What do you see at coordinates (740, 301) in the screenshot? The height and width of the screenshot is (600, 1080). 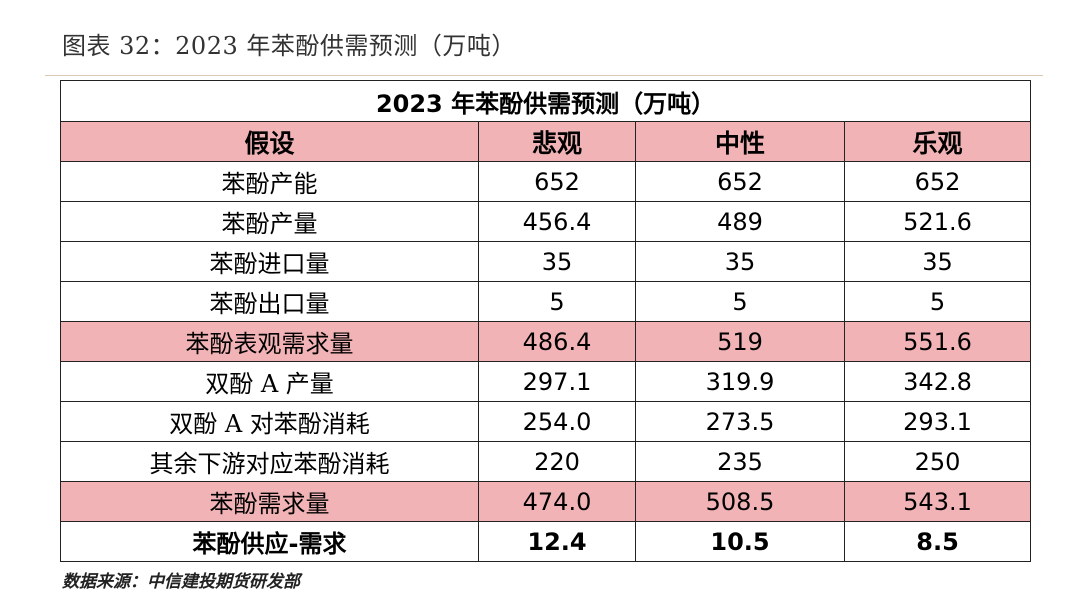 I see `cell-neutral: 5` at bounding box center [740, 301].